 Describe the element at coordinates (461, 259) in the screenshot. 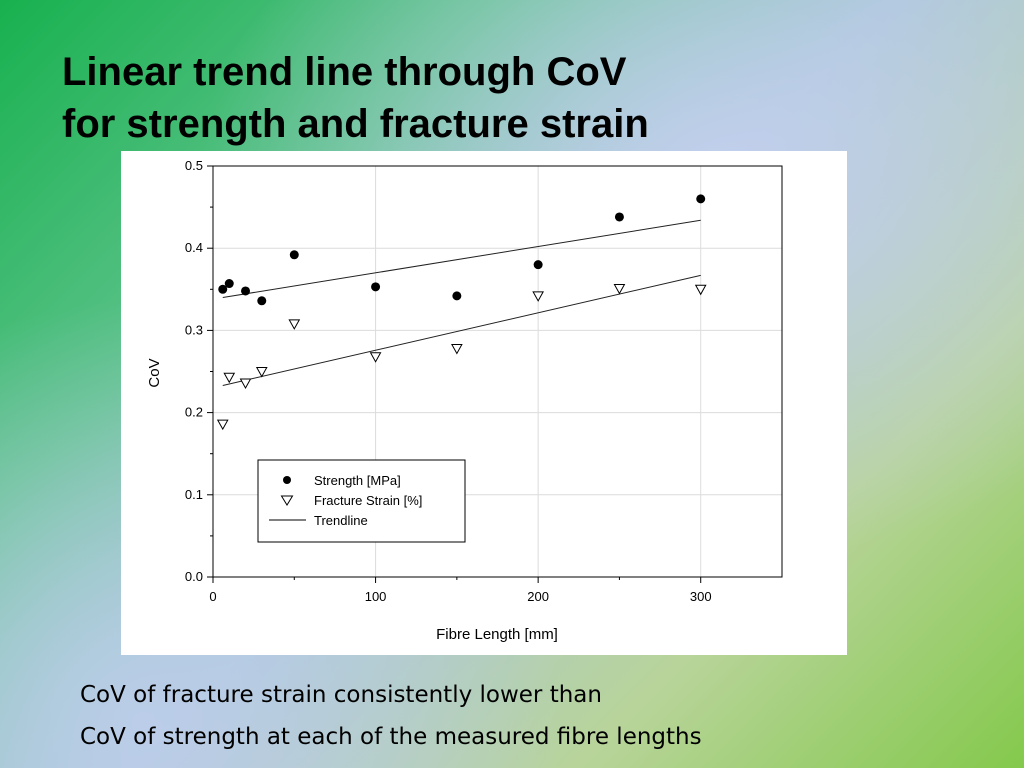

I see `strength-trendline` at that location.